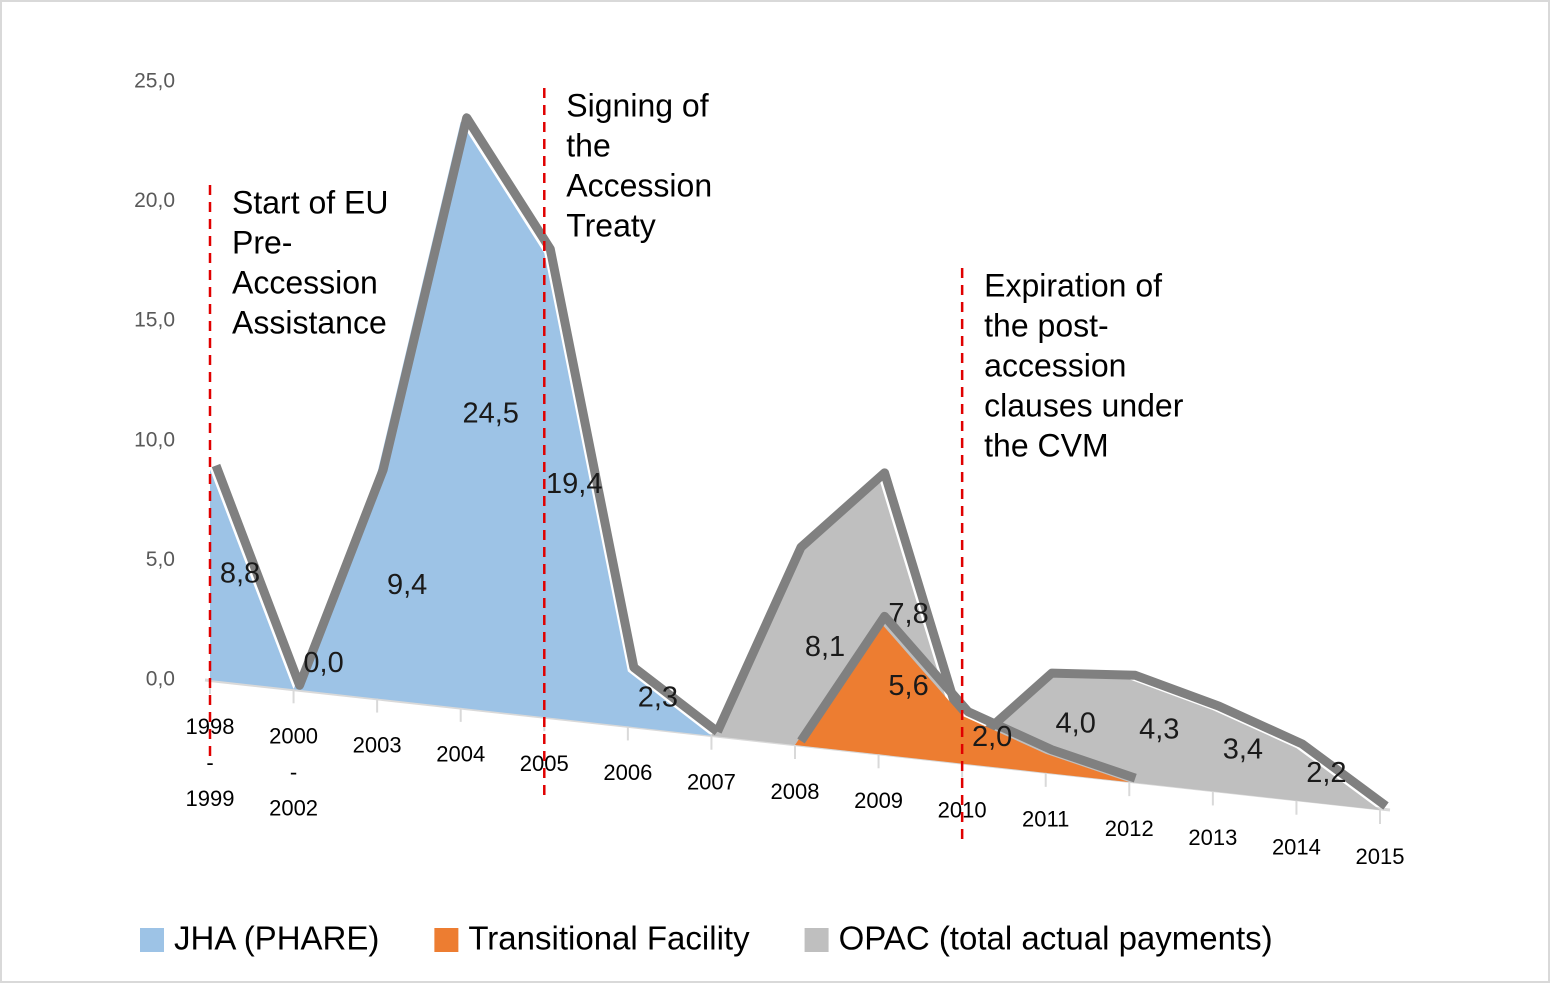 This screenshot has width=1550, height=983. I want to click on x-tick-label: 2012, so click(1129, 828).